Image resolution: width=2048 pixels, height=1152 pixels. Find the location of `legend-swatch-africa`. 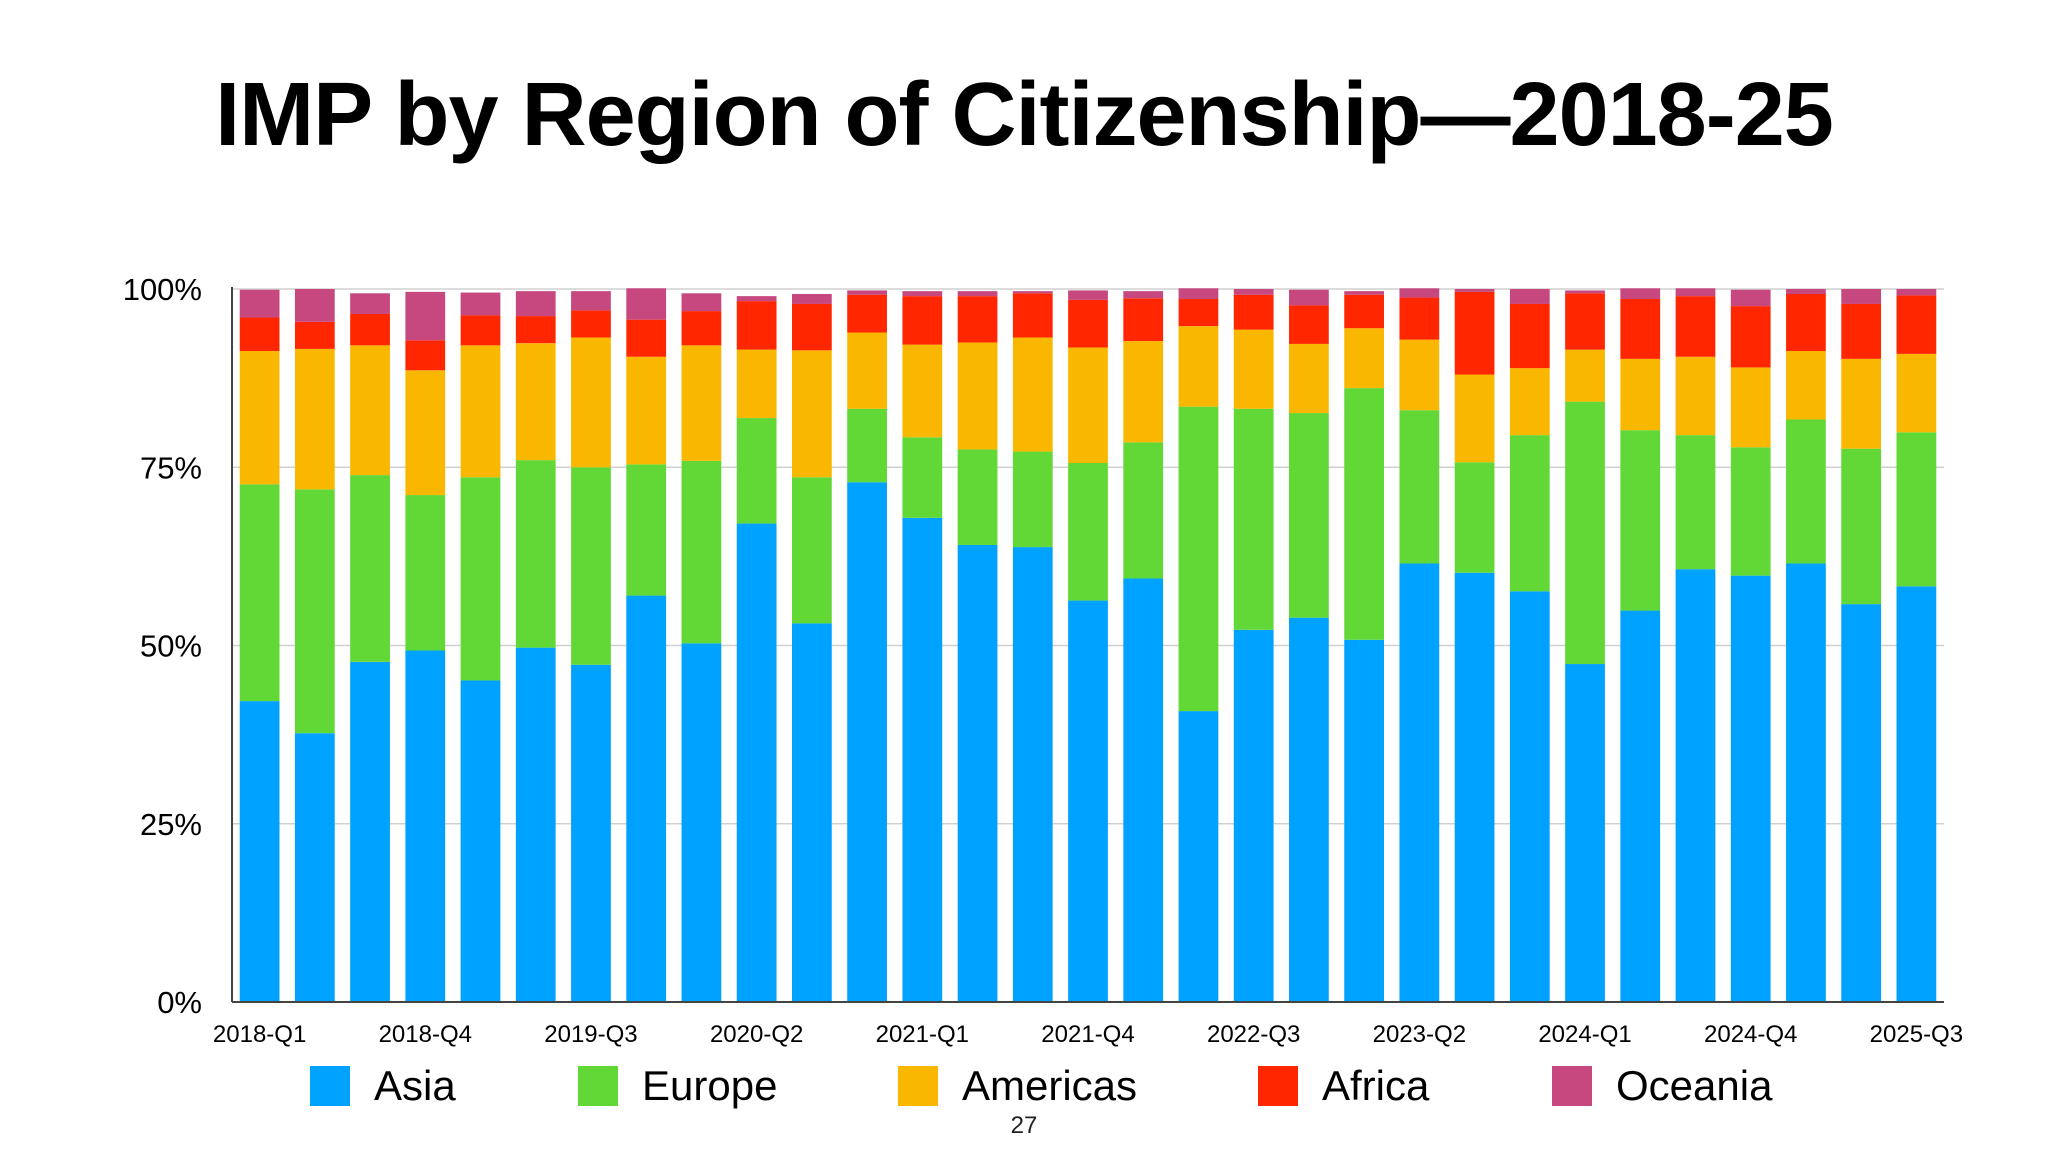

legend-swatch-africa is located at coordinates (1278, 1086).